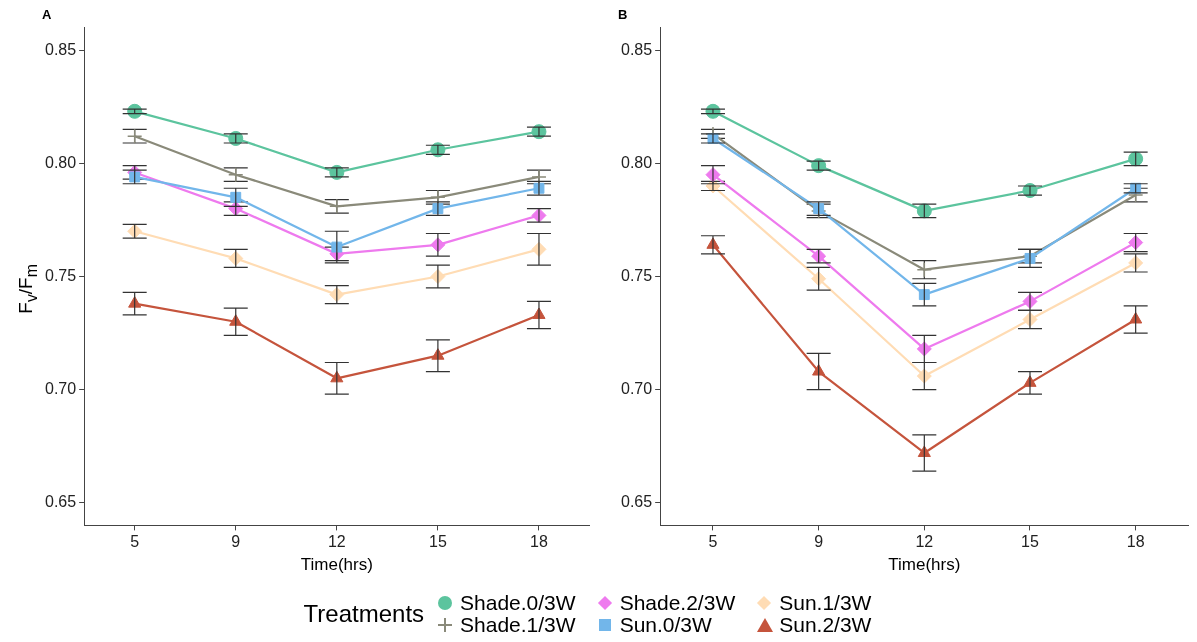 This screenshot has height=642, width=1197. Describe the element at coordinates (825, 624) in the screenshot. I see `legend-label: Sun.2/3W` at that location.